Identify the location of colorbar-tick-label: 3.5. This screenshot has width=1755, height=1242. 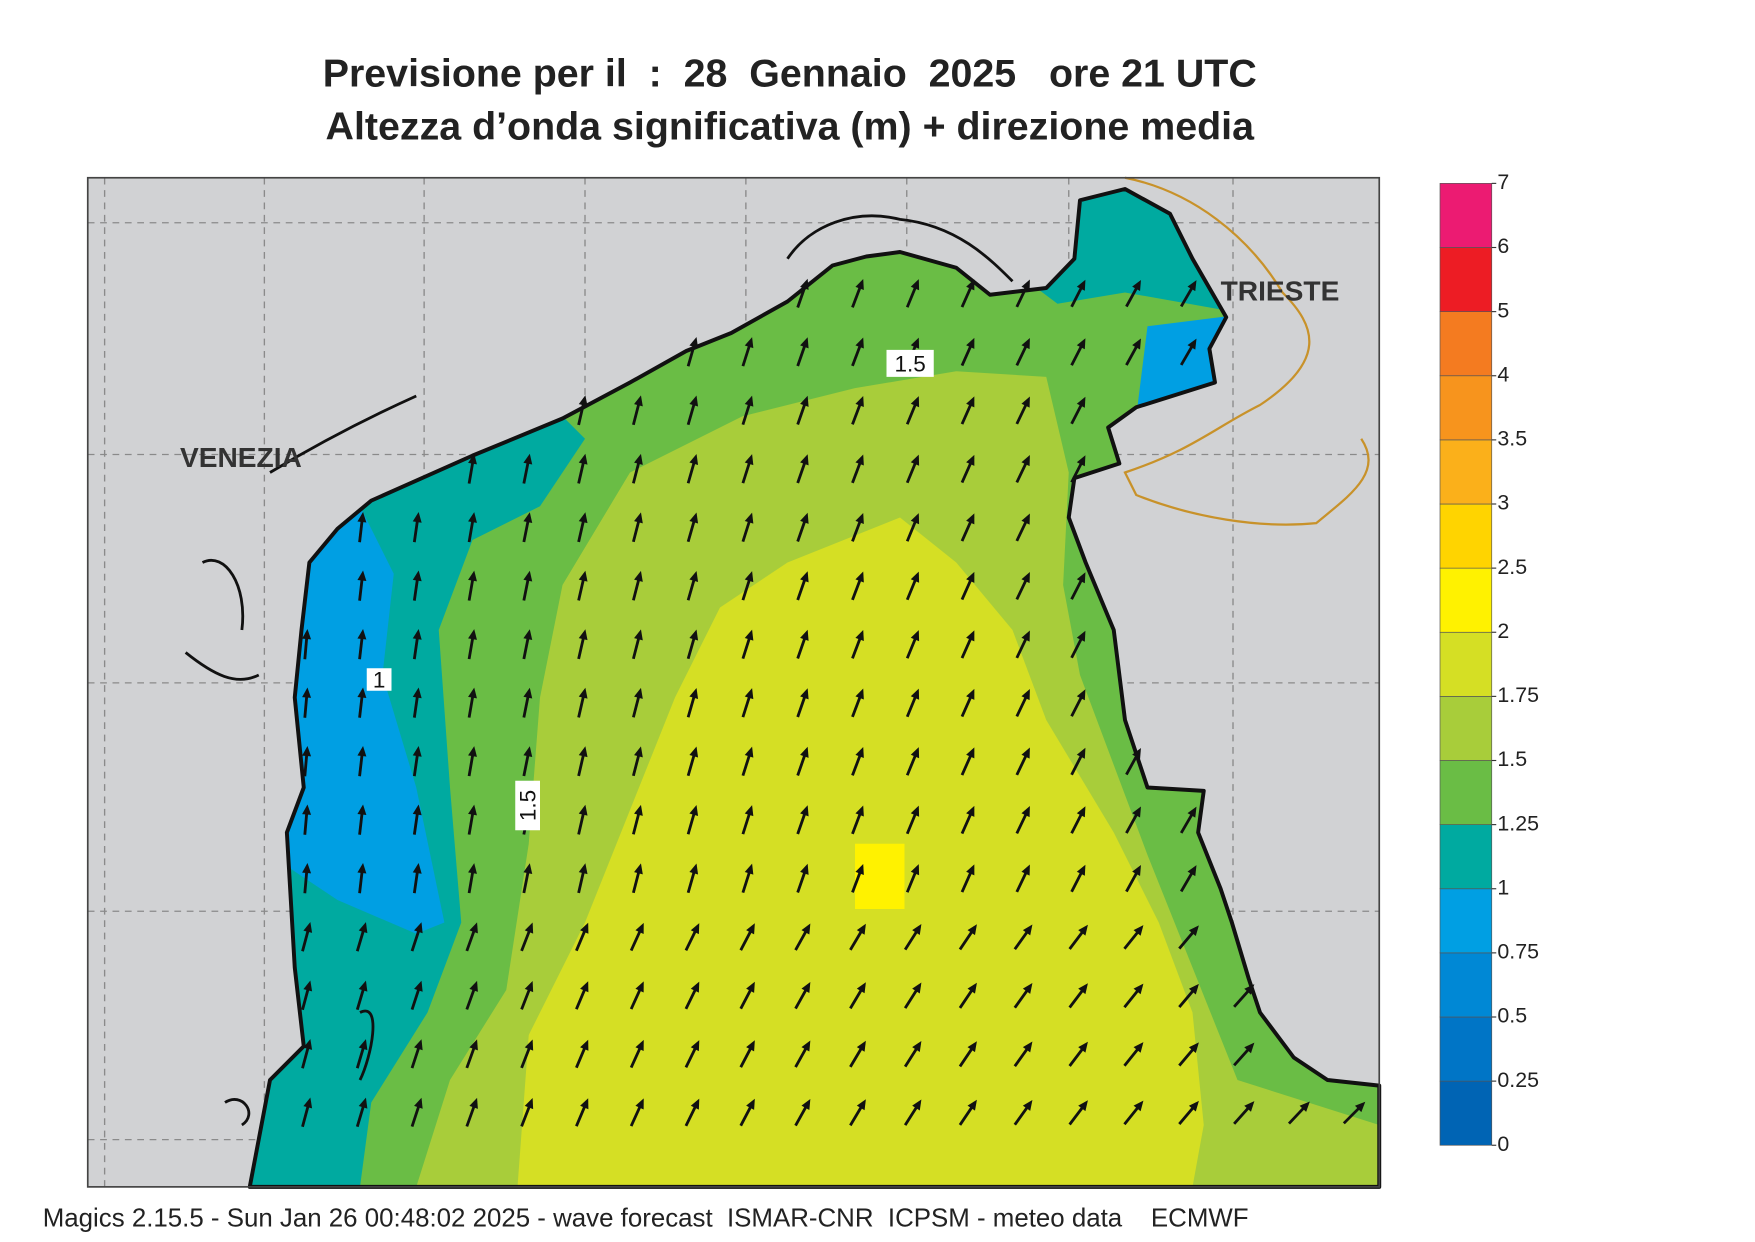
(1512, 439).